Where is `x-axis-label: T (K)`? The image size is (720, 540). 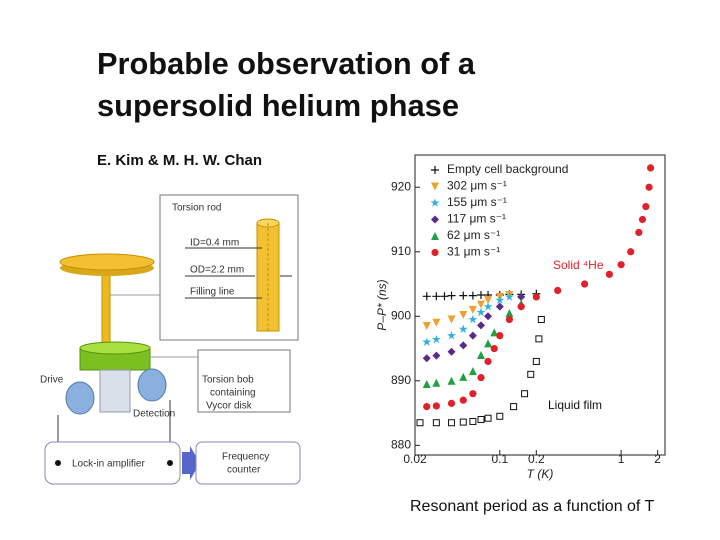 x-axis-label: T (K) is located at coordinates (540, 474).